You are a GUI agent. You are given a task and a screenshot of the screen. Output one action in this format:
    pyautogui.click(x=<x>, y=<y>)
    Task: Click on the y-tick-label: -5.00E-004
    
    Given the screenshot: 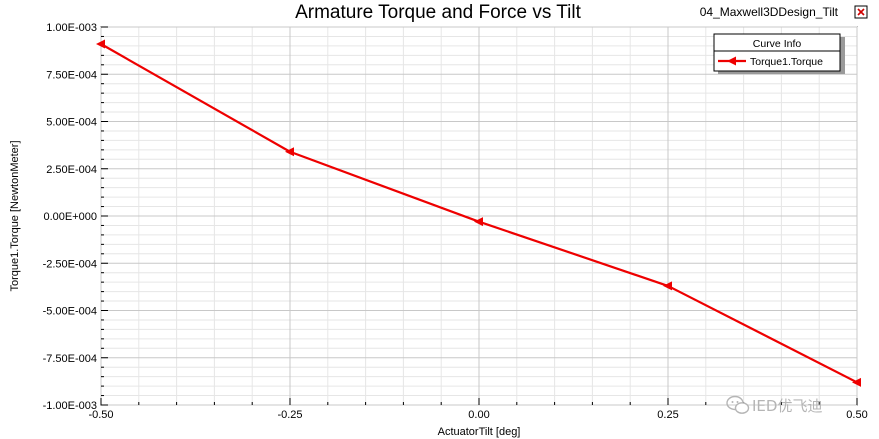 What is the action you would take?
    pyautogui.click(x=70, y=312)
    